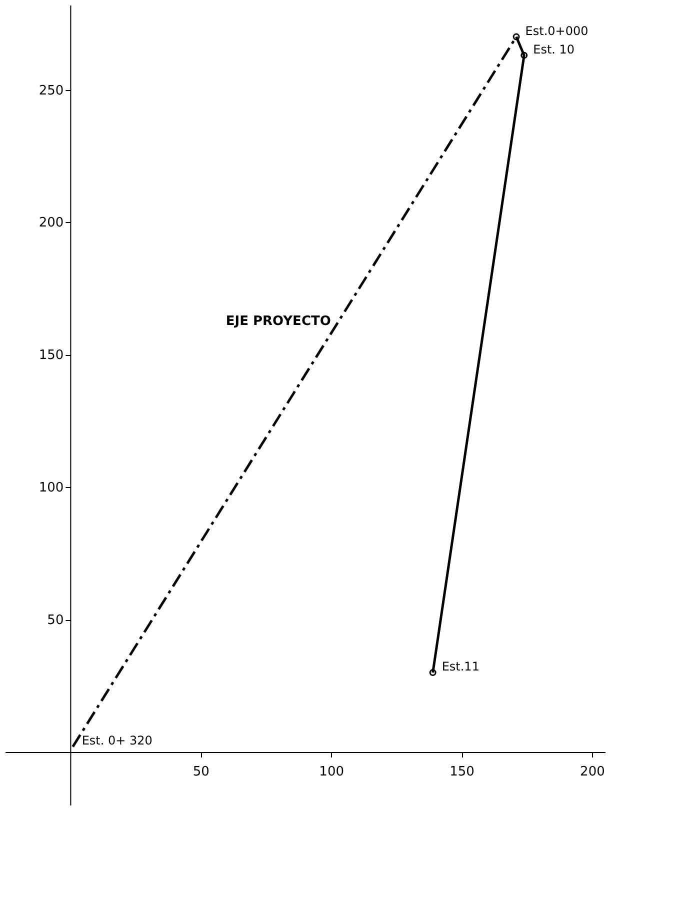  What do you see at coordinates (461, 667) in the screenshot?
I see `annotation: Est.11` at bounding box center [461, 667].